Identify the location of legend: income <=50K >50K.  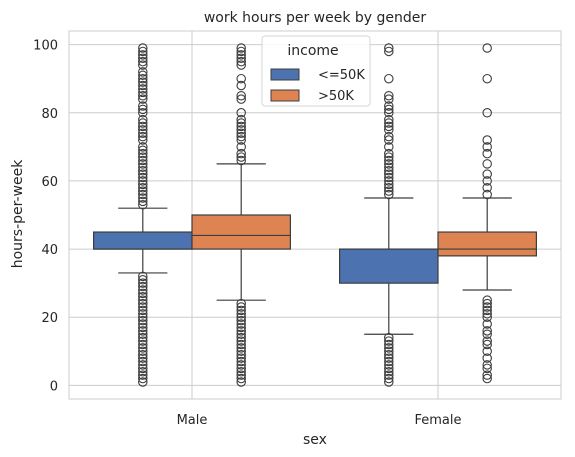
(316, 71).